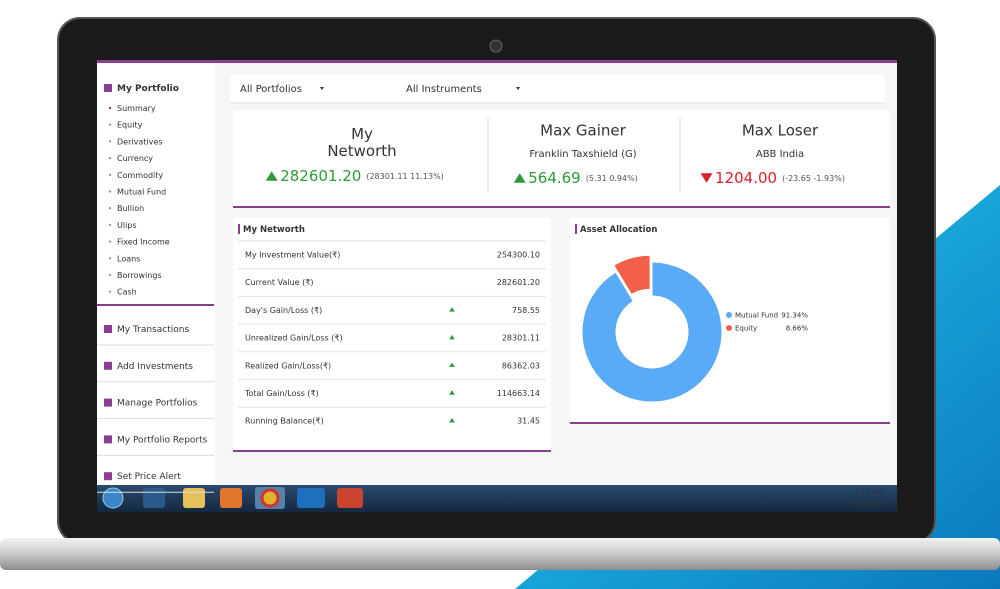 Image resolution: width=1000 pixels, height=589 pixels. I want to click on title-marker, so click(576, 229).